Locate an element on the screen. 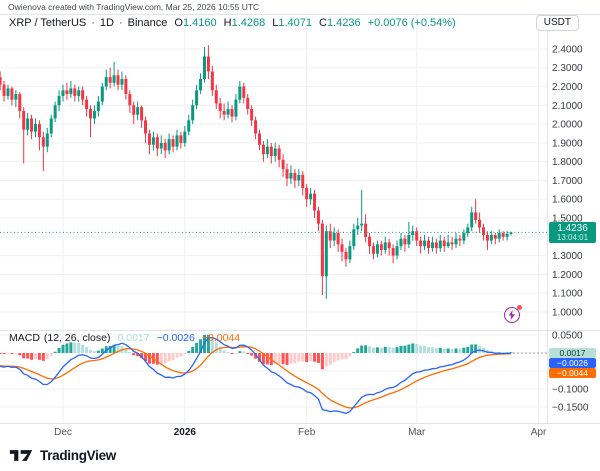 The height and width of the screenshot is (471, 600). close-value: 1.4236 is located at coordinates (343, 23).